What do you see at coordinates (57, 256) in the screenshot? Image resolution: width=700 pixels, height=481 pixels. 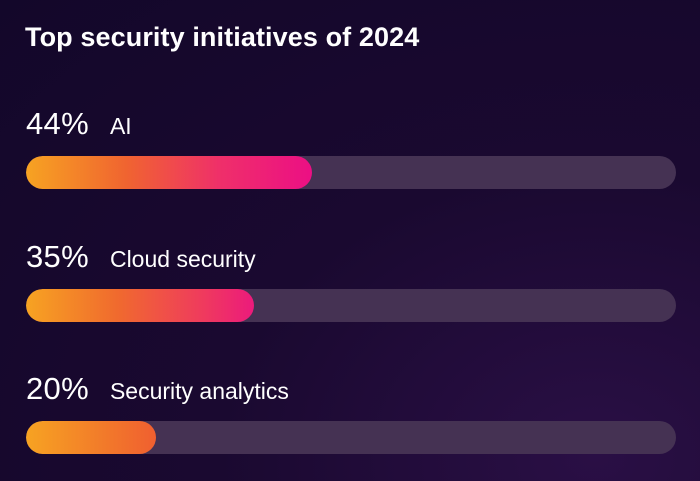 I see `data-label-cloud-security: 35%` at bounding box center [57, 256].